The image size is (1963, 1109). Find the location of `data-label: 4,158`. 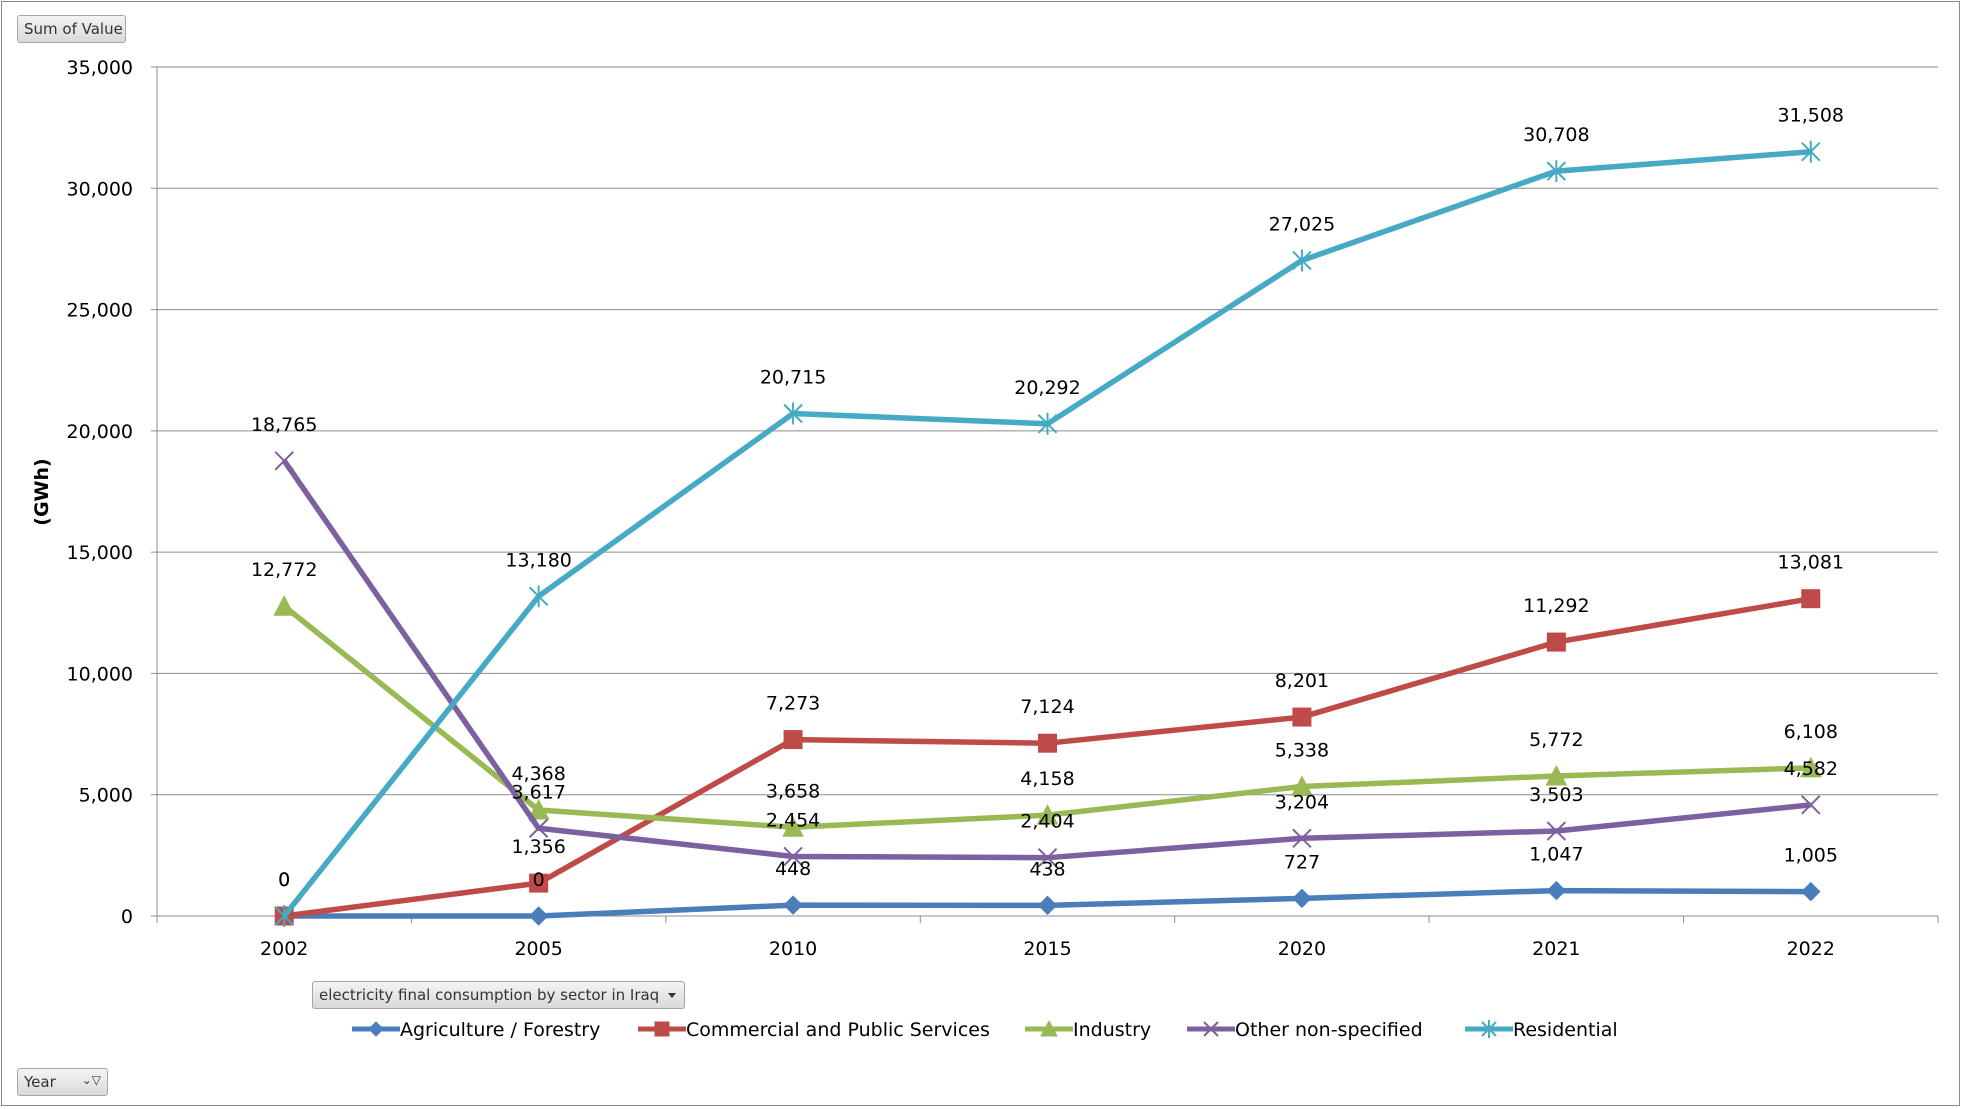

data-label: 4,158 is located at coordinates (1047, 779).